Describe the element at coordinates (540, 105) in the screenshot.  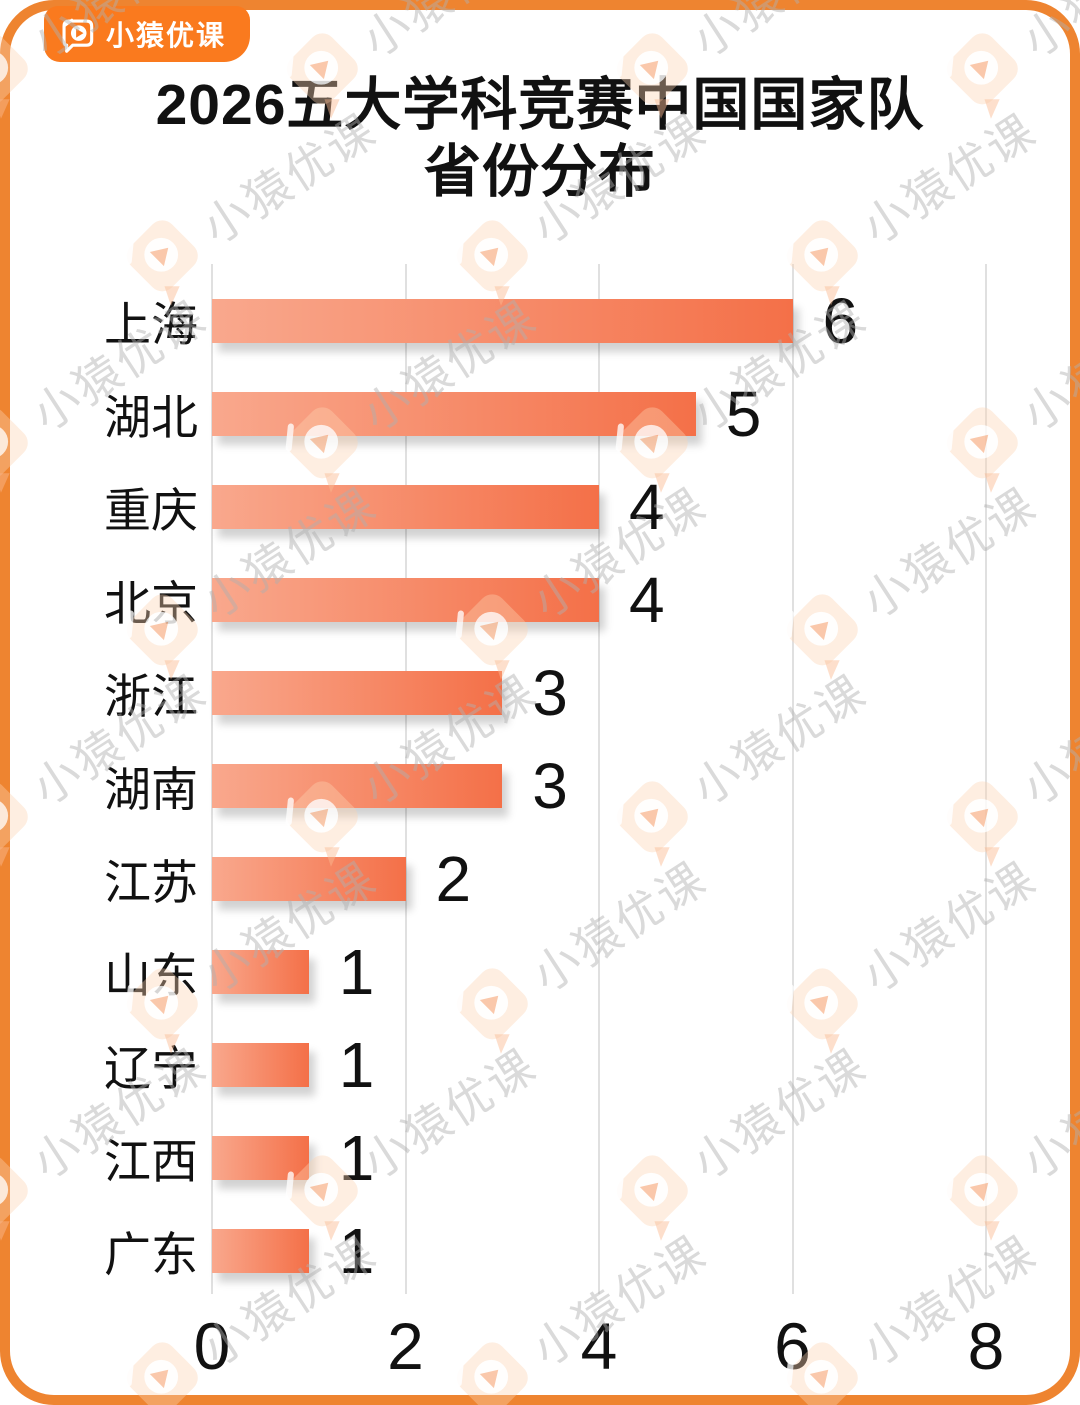
I see `chart-title-line1: 2026五大学科竞赛中国国家队` at that location.